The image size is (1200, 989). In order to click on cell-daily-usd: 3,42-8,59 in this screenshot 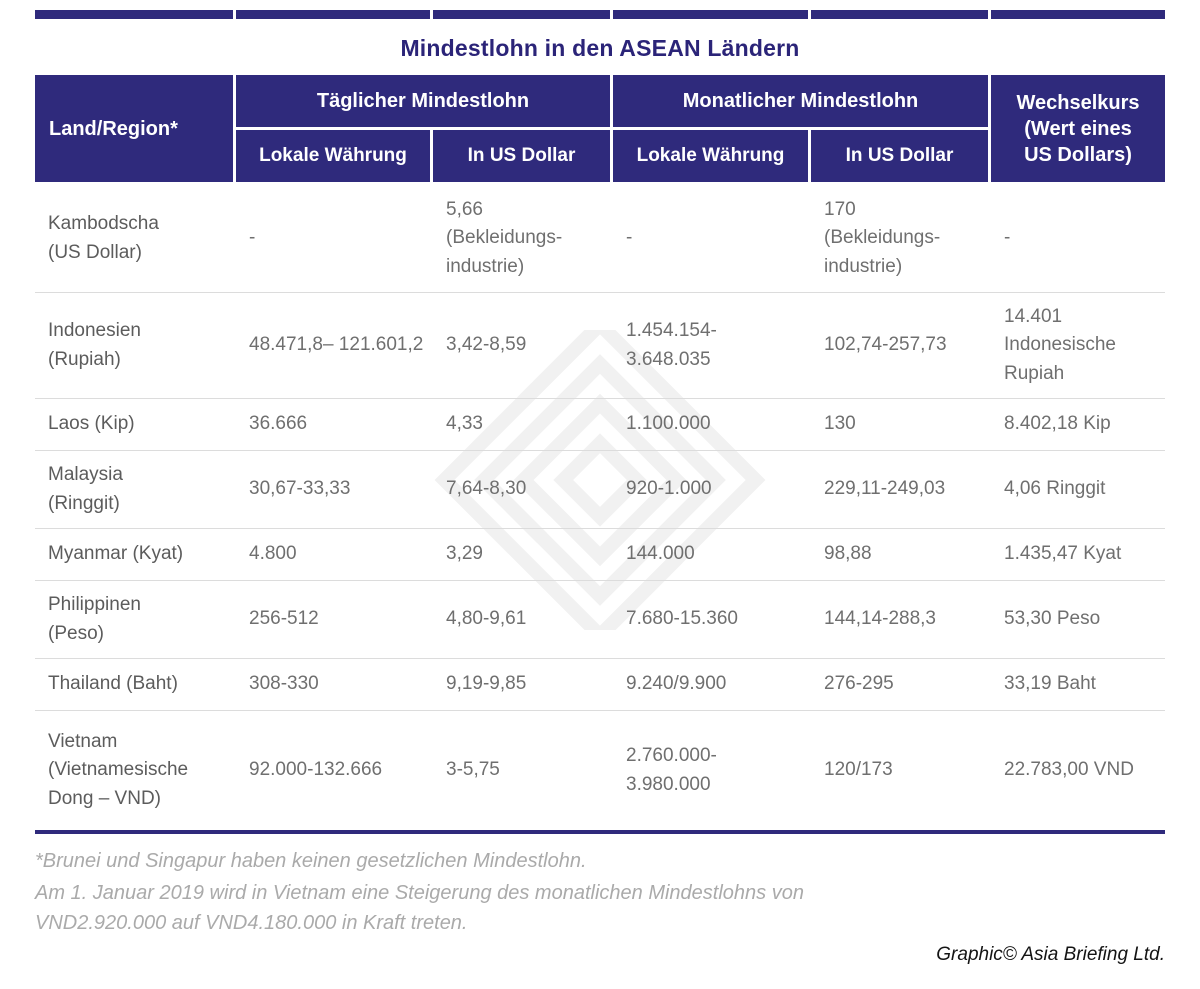, I will do `click(486, 345)`.